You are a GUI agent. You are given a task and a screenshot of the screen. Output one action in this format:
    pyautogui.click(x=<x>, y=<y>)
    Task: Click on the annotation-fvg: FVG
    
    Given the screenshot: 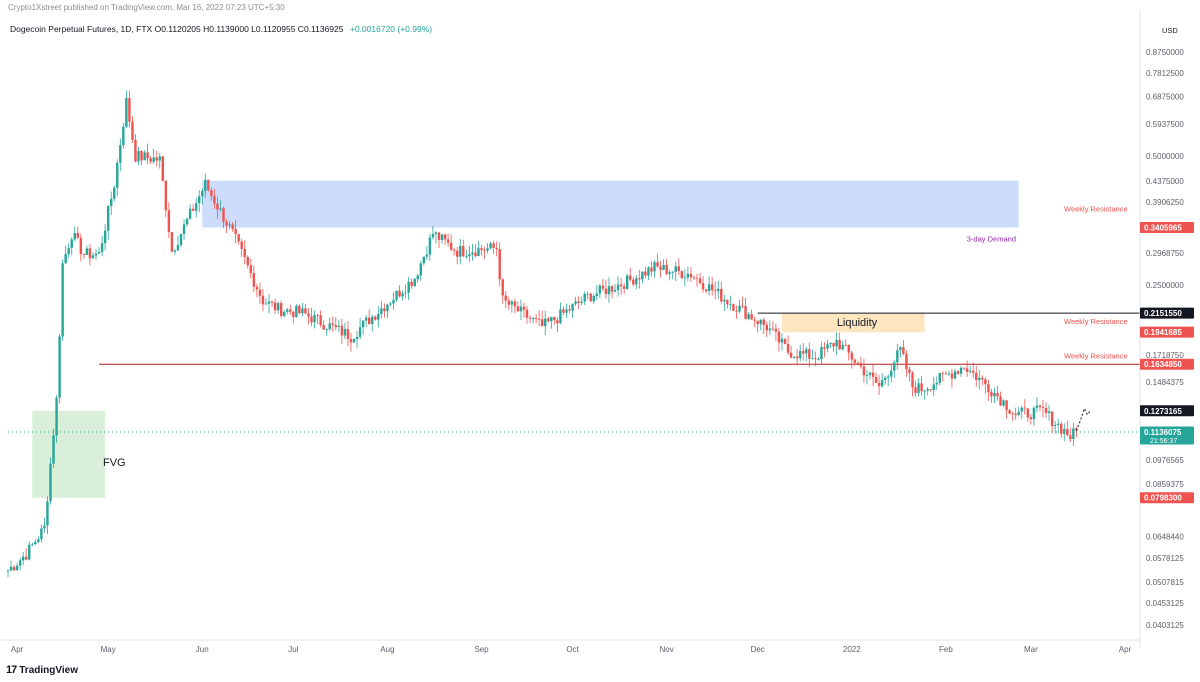 What is the action you would take?
    pyautogui.click(x=114, y=463)
    